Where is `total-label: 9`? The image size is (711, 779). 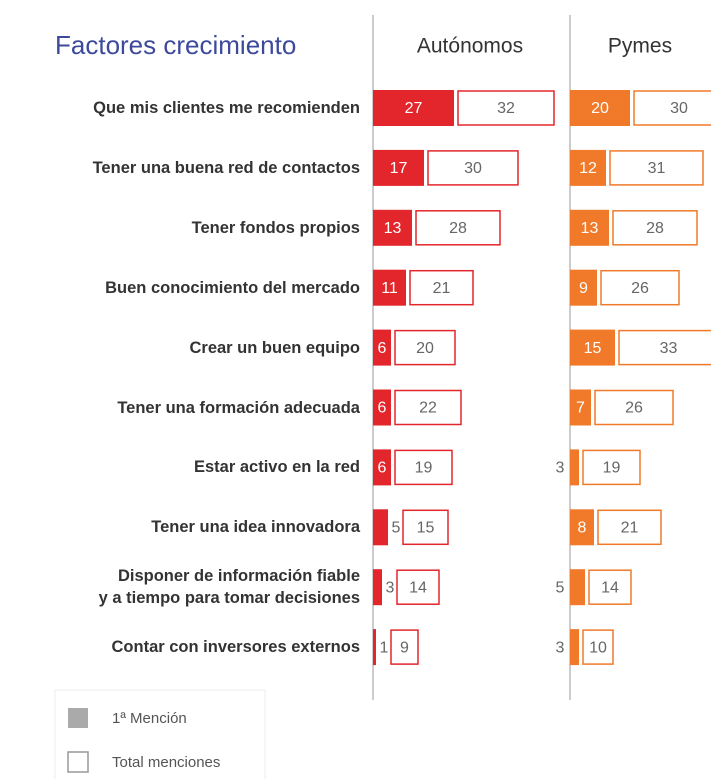
total-label: 9 is located at coordinates (404, 647).